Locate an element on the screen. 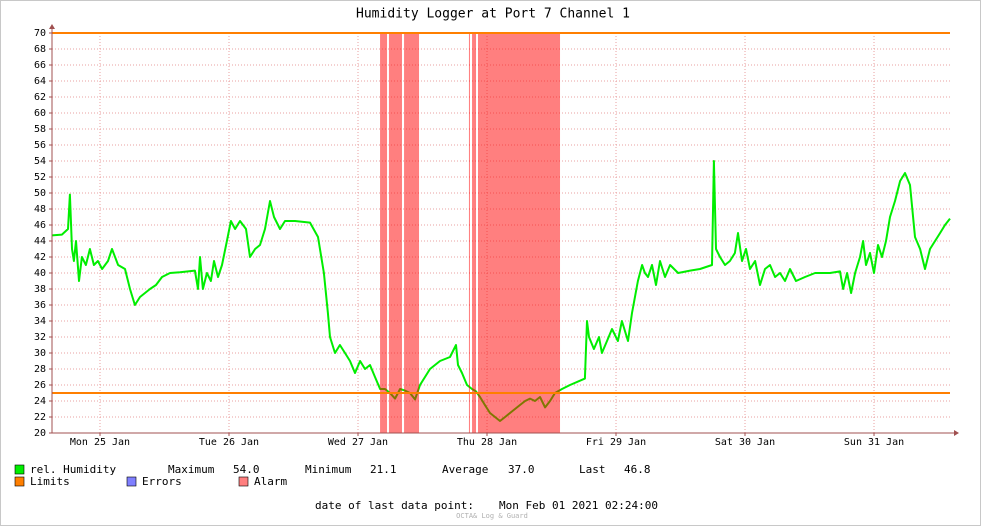 The image size is (981, 530). x-tick-label: Fri 29 Jan is located at coordinates (616, 442).